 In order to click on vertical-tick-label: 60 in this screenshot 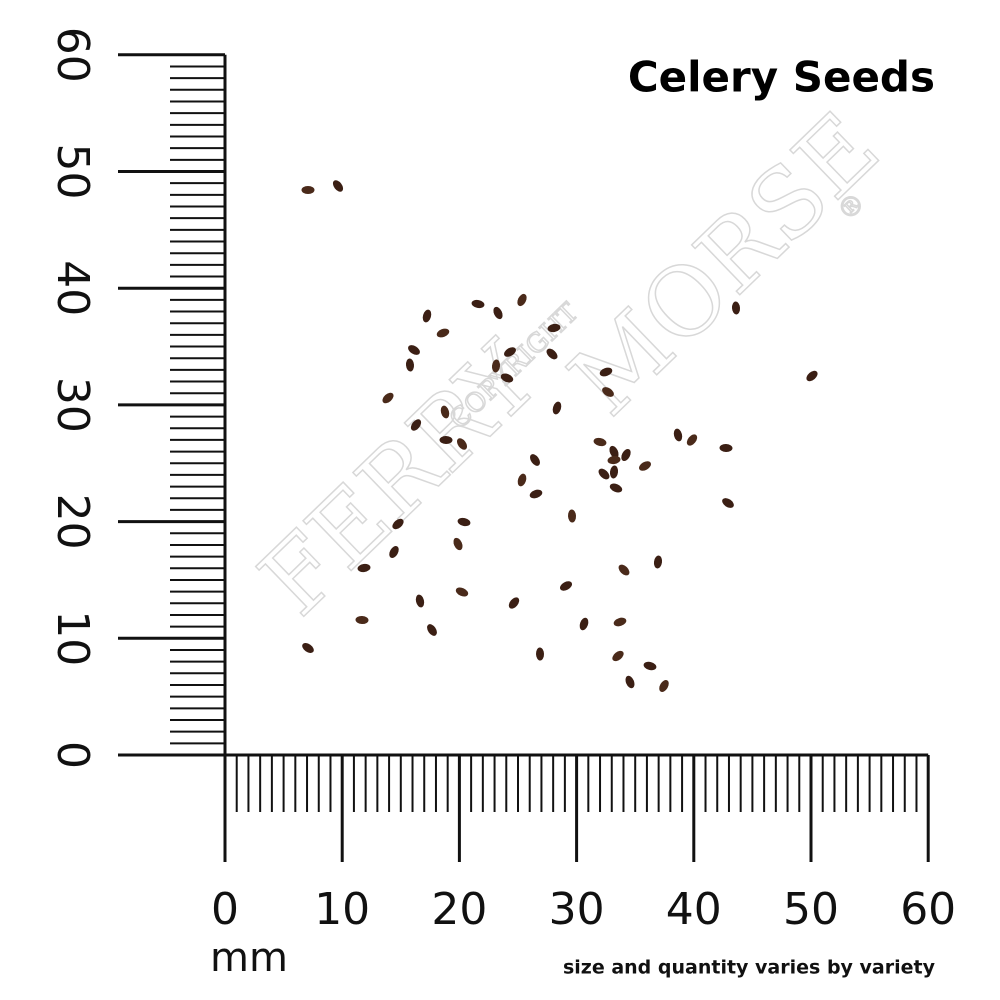, I will do `click(72, 55)`.